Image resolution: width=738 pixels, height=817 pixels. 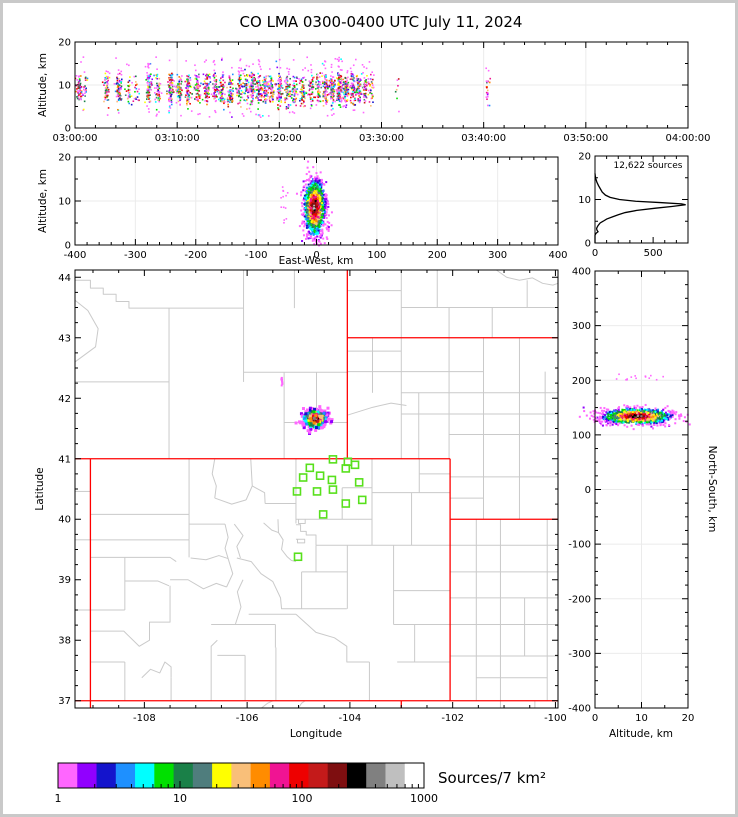 What do you see at coordinates (64, 459) in the screenshot?
I see `y-tick-label: 41` at bounding box center [64, 459].